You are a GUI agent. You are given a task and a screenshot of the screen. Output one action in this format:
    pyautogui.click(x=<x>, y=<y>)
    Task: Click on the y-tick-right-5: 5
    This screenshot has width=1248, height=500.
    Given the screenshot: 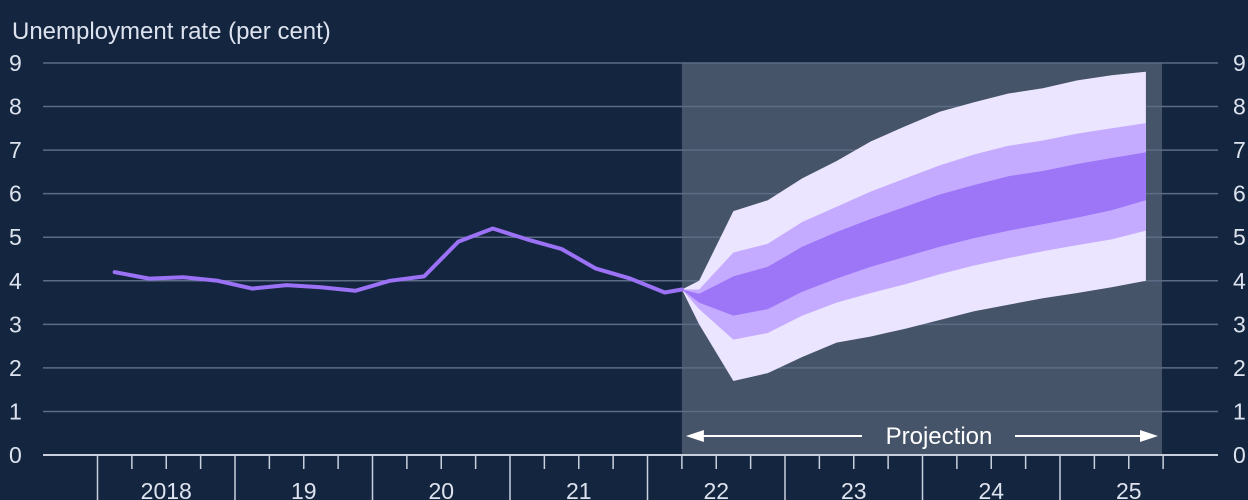 What is the action you would take?
    pyautogui.click(x=1239, y=237)
    